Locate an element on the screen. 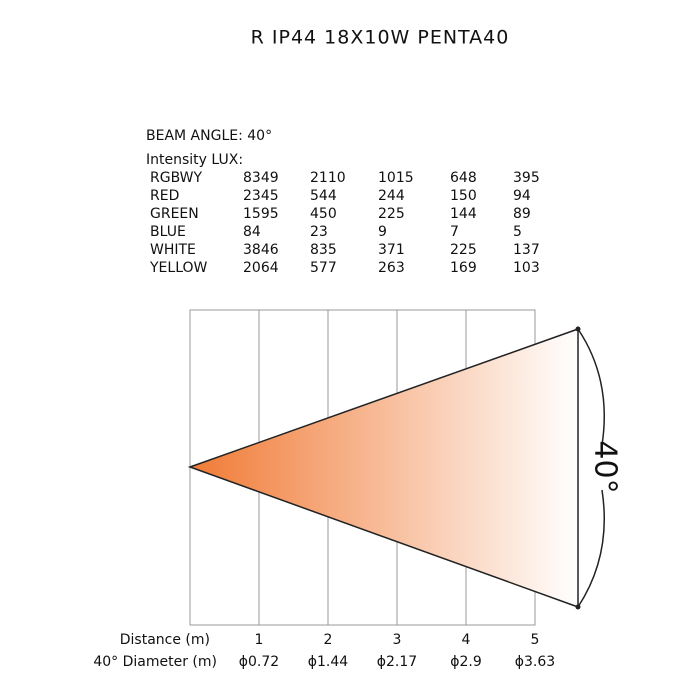  distance: 3 is located at coordinates (397, 640).